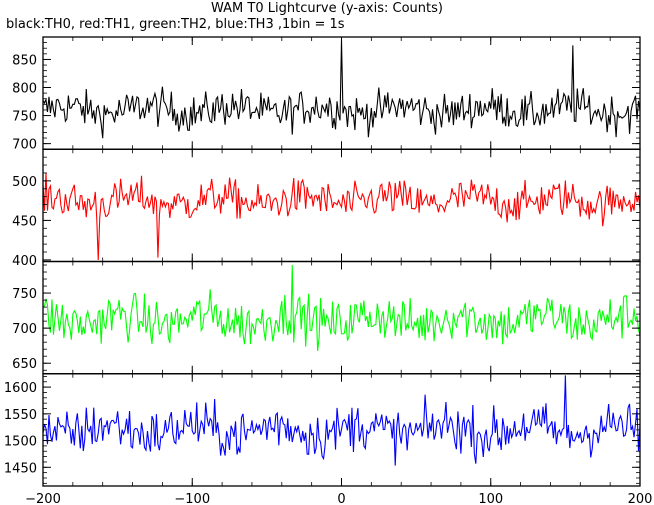  I want to click on x-tick-label: −200, so click(43, 498).